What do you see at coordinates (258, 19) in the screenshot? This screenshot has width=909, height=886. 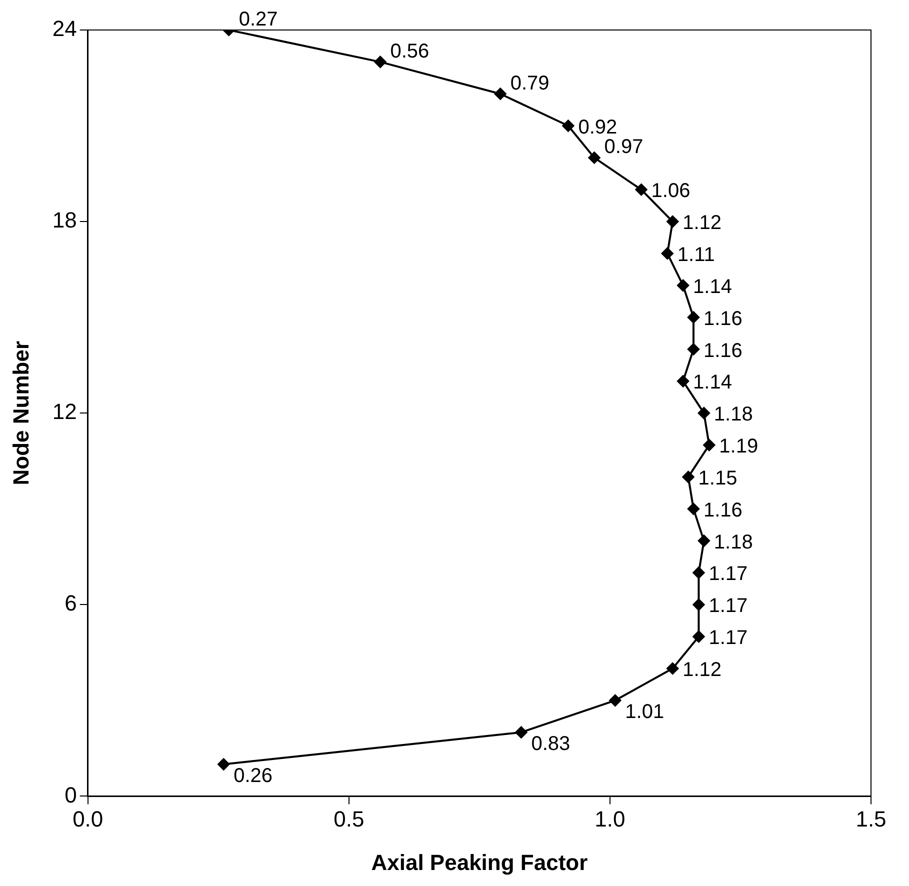 I see `data-label: 0.27` at bounding box center [258, 19].